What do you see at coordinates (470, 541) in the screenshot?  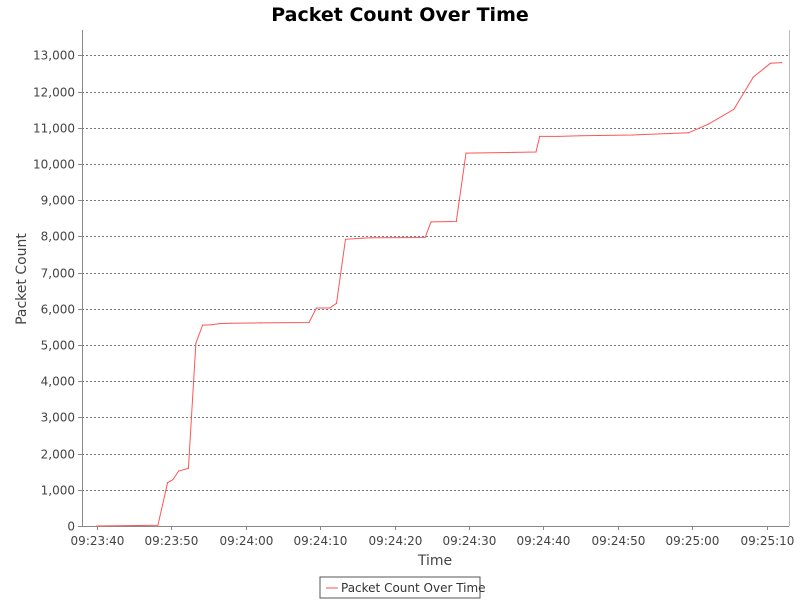 I see `x-tick-label: 09:24:30` at bounding box center [470, 541].